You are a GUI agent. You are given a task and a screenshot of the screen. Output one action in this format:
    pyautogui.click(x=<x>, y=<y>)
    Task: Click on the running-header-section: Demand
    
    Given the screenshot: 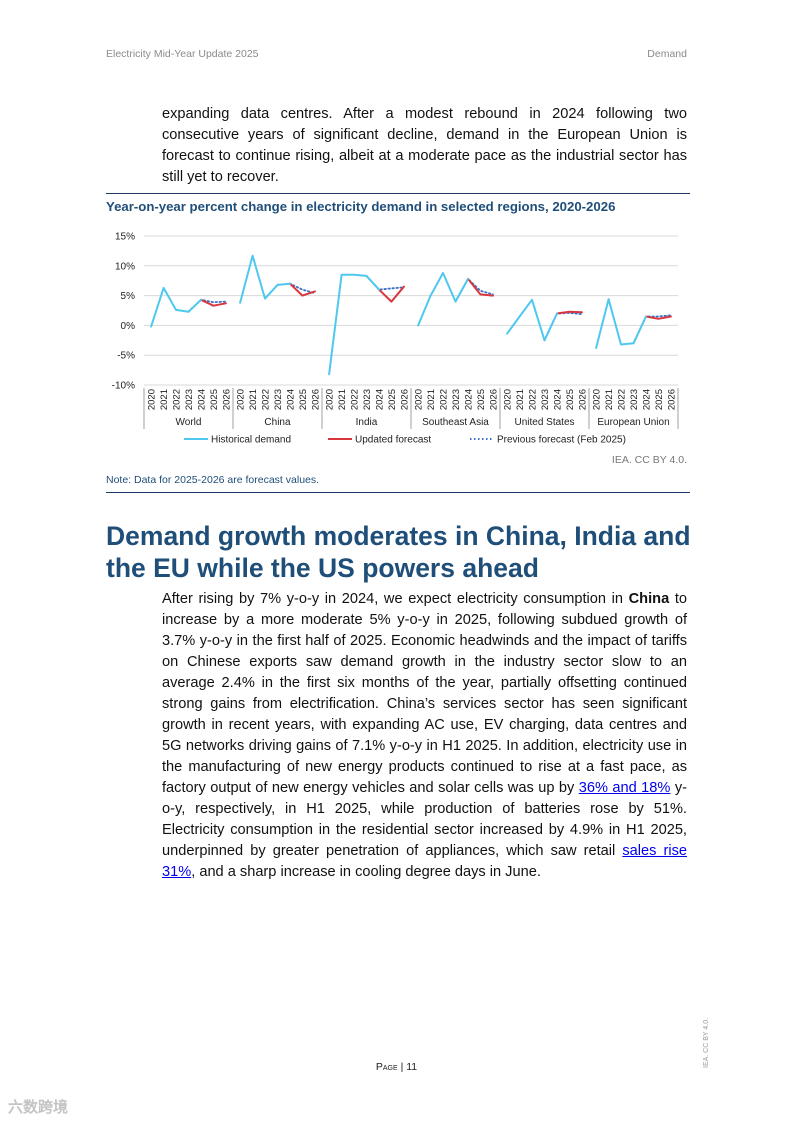 What is the action you would take?
    pyautogui.click(x=667, y=54)
    